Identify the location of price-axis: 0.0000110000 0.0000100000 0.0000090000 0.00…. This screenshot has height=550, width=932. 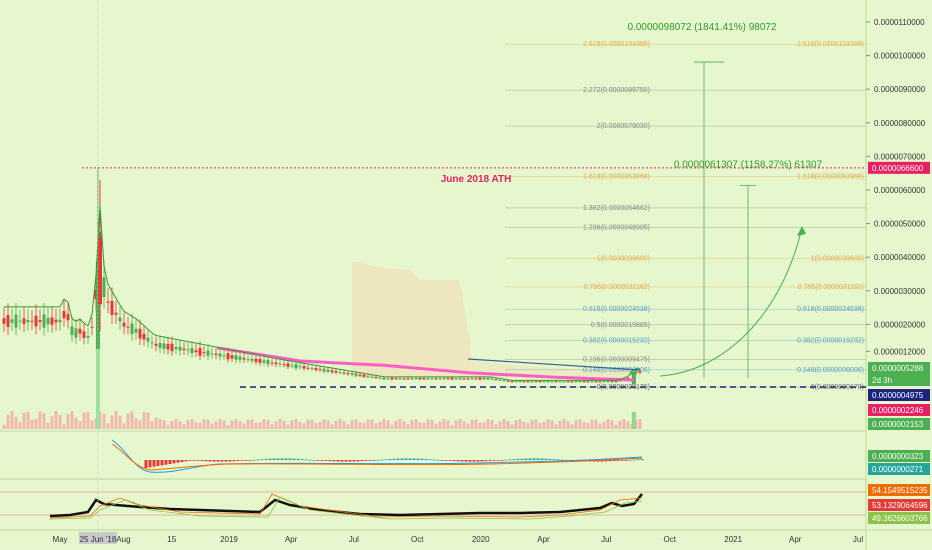
(896, 187).